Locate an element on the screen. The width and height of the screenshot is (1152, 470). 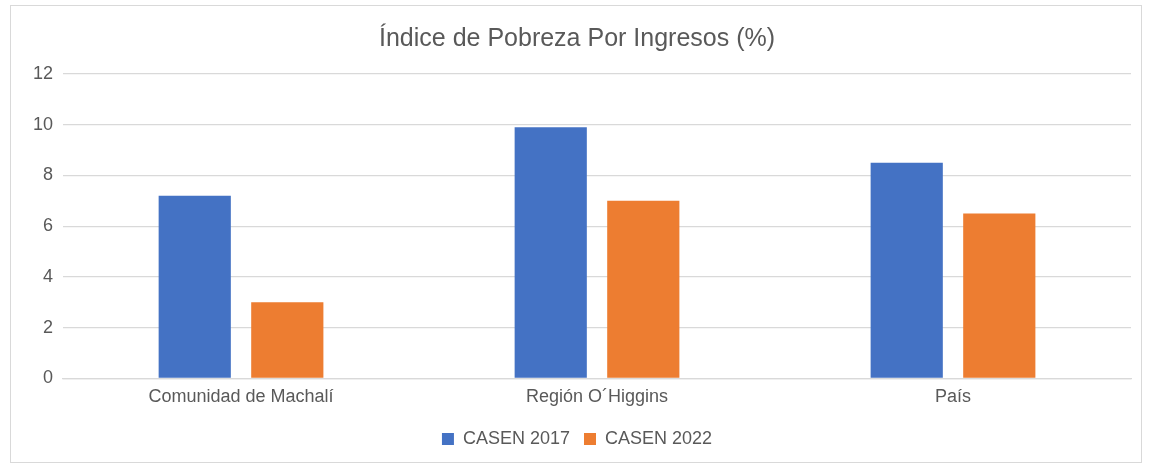
y-tick-label: 4 is located at coordinates (48, 275).